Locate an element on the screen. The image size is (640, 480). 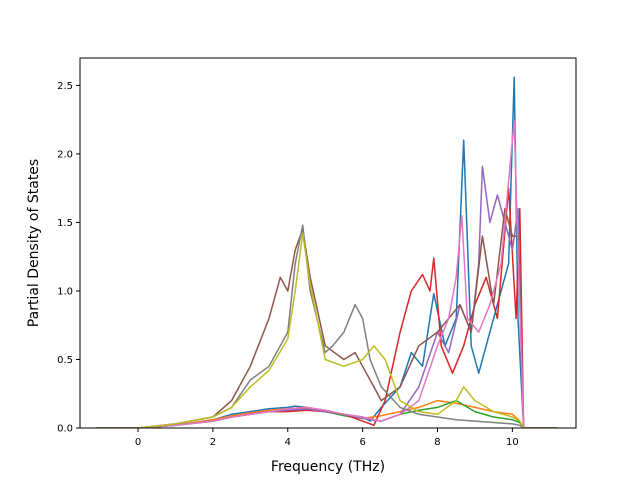
y-tick-label: 1.5 is located at coordinates (65, 223).